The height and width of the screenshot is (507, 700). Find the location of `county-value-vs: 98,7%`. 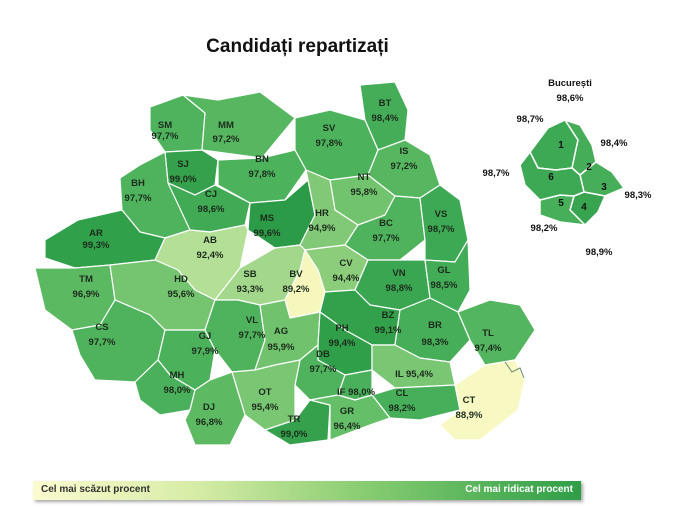

county-value-vs: 98,7% is located at coordinates (441, 229).